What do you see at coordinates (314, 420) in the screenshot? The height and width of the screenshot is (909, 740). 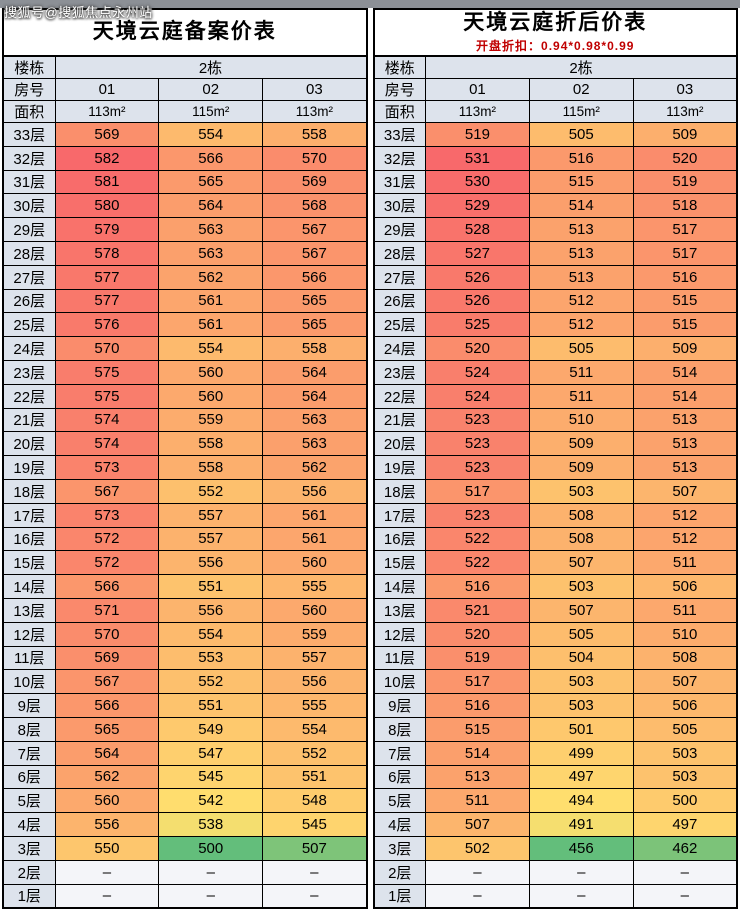 I see `price-cell: 563` at bounding box center [314, 420].